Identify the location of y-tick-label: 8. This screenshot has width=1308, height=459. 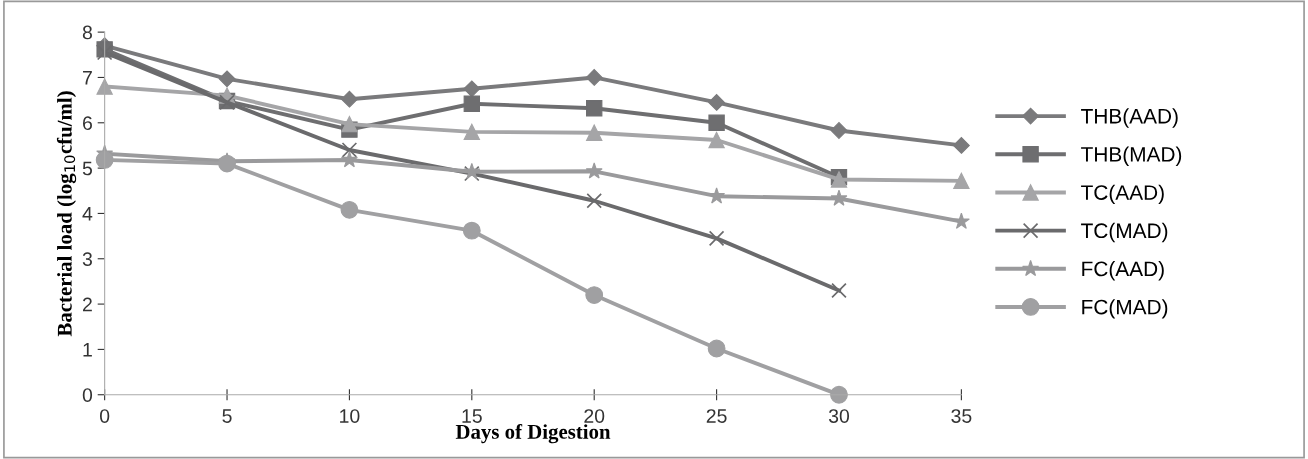
(87, 32).